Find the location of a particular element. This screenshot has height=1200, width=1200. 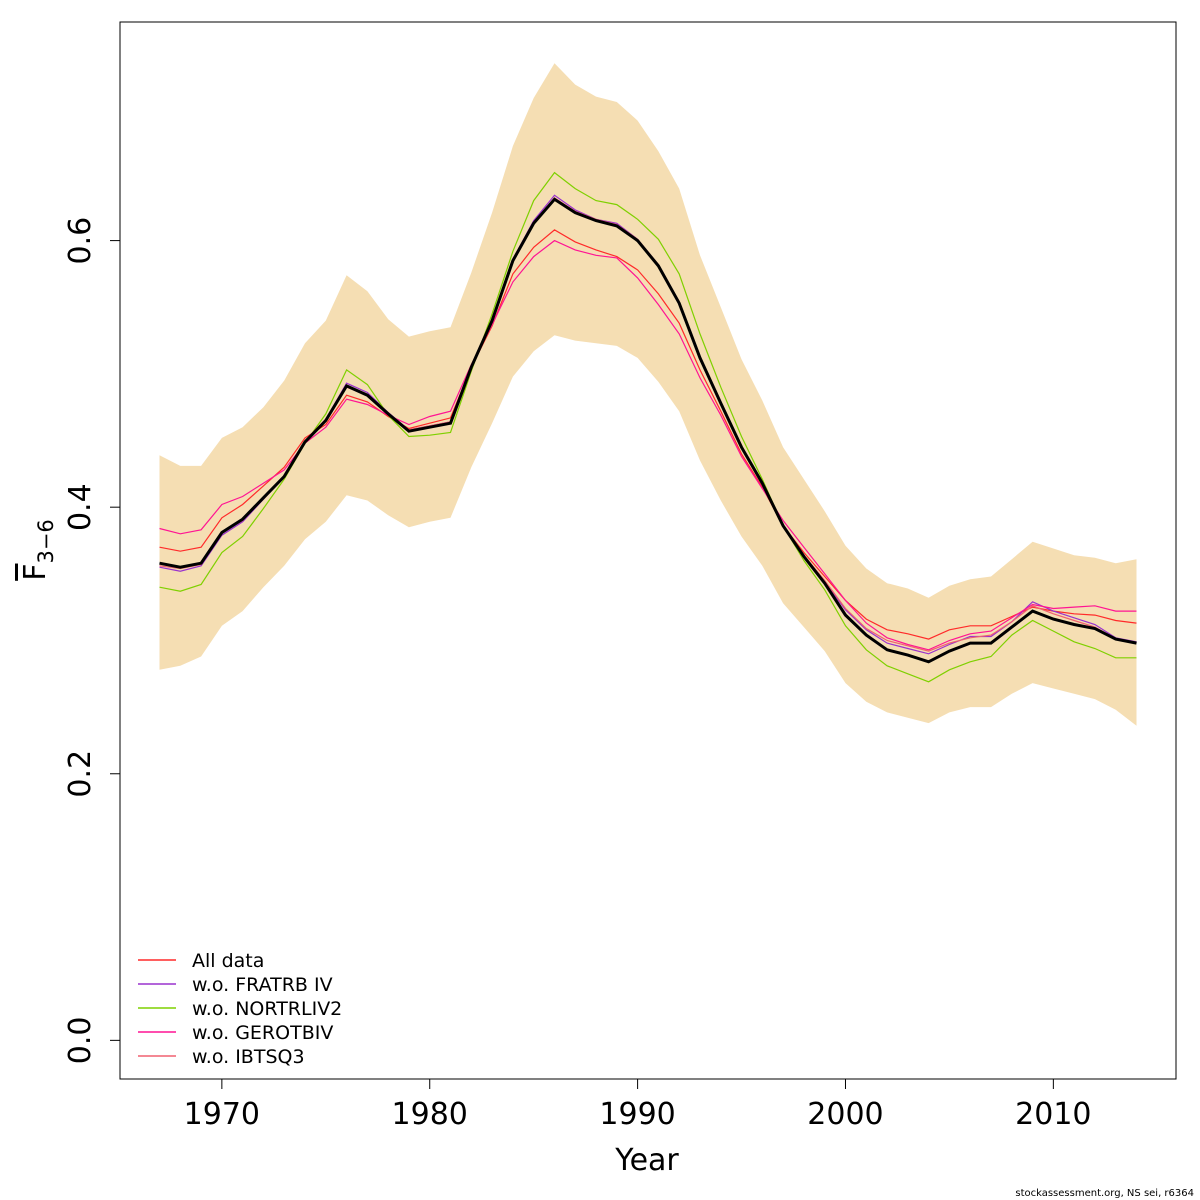

y-tick-label: 0.0 is located at coordinates (80, 1040).